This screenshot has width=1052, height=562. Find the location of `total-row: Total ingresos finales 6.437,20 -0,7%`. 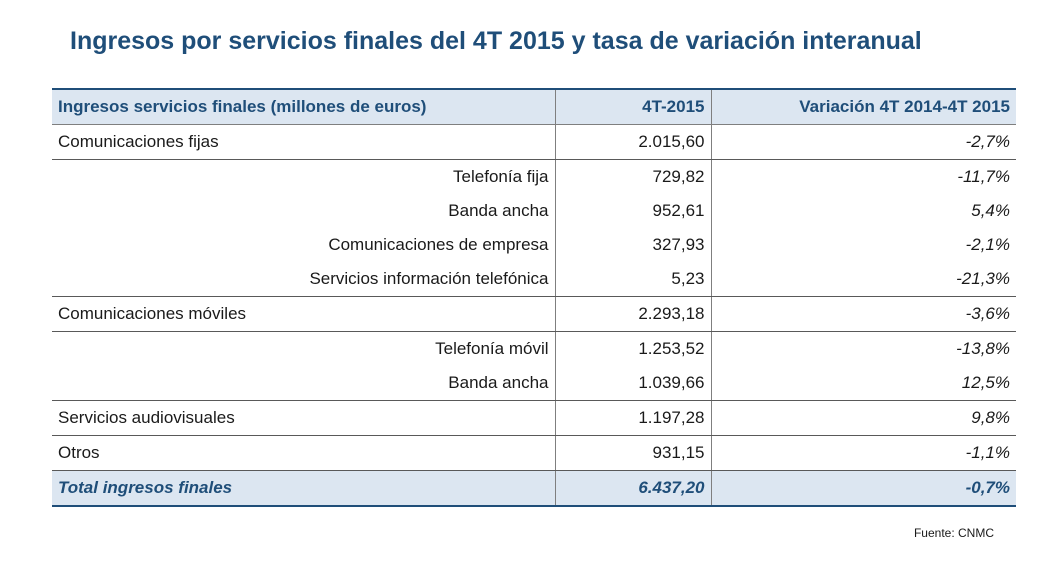

total-row: Total ingresos finales 6.437,20 -0,7% is located at coordinates (534, 488).